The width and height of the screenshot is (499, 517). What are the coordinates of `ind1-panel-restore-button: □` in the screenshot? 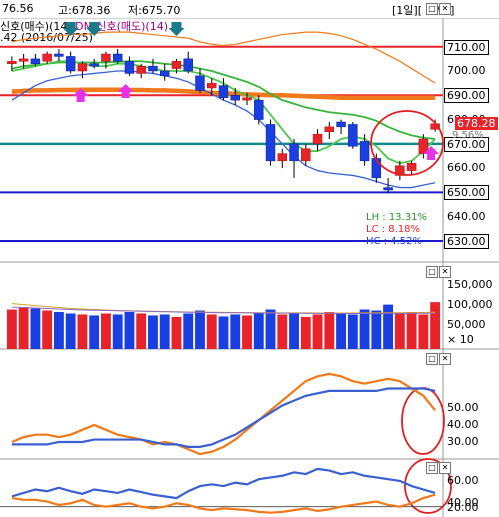 It's located at (432, 359).